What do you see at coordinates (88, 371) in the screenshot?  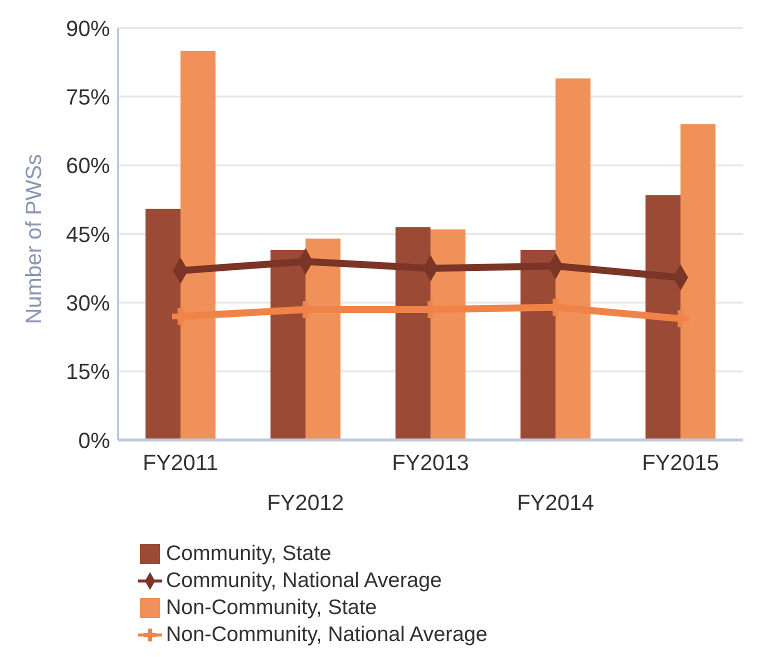 I see `y-tick-label: 15%` at bounding box center [88, 371].